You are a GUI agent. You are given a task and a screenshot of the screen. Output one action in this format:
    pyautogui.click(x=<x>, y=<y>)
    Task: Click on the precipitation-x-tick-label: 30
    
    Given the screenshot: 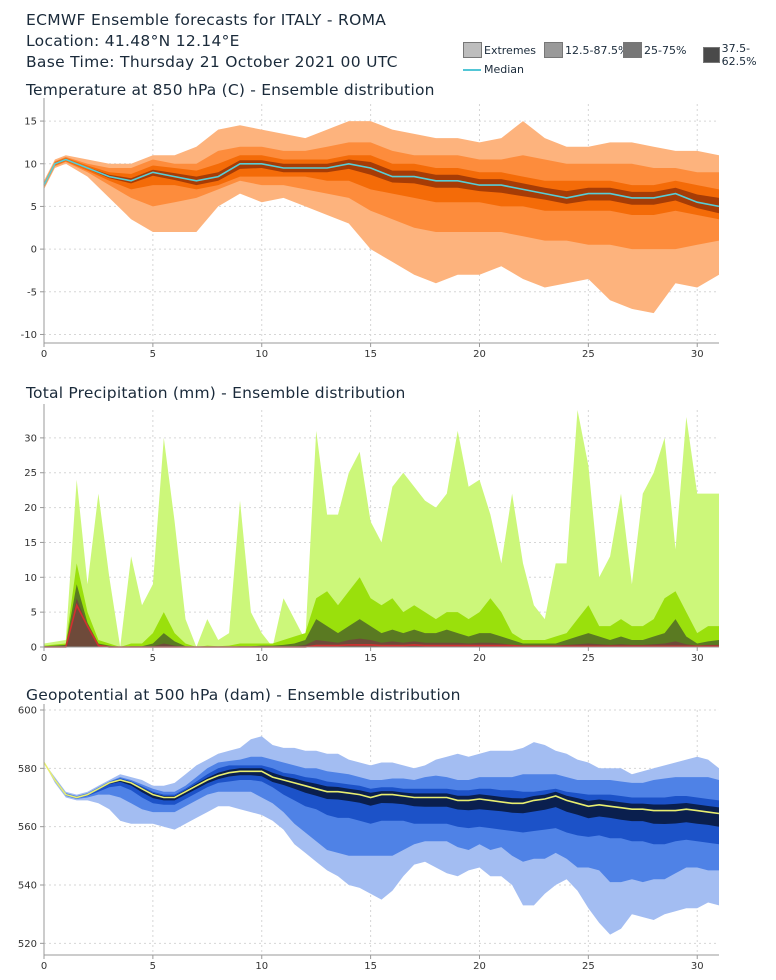 What is the action you would take?
    pyautogui.click(x=697, y=658)
    